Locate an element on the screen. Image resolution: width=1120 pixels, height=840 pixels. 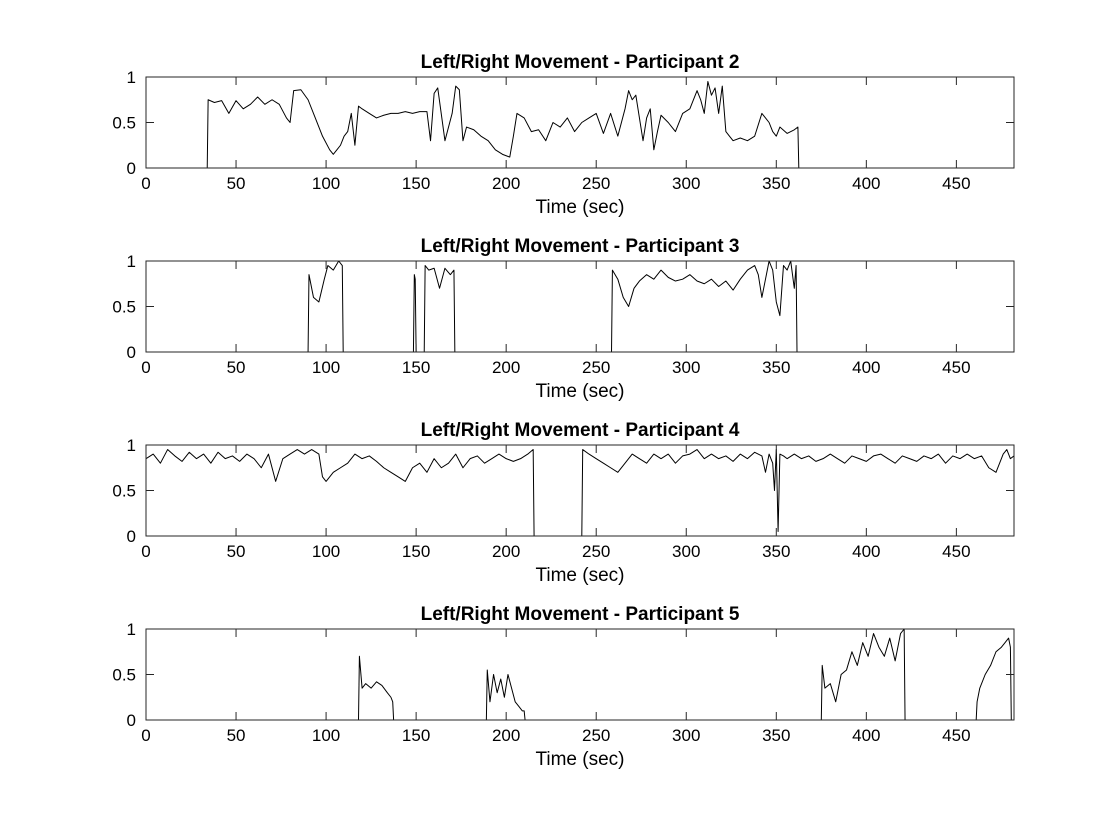
subplot-title: Left/Right Movement - Participant 5 is located at coordinates (580, 614).